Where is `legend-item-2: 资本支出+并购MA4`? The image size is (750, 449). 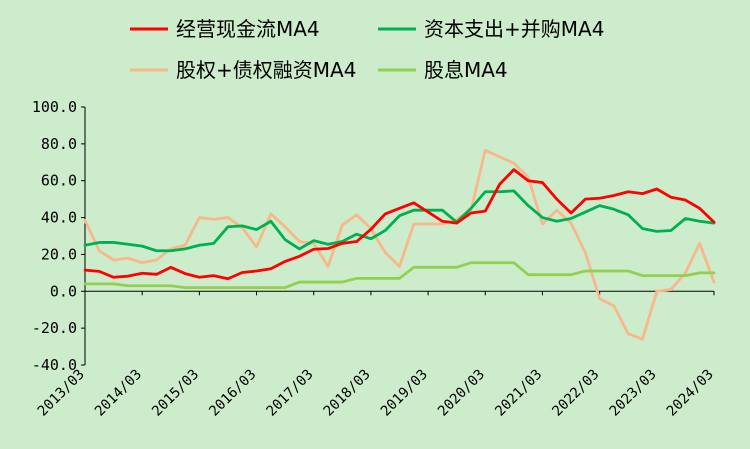
legend-item-2: 资本支出+并购MA4 is located at coordinates (491, 29).